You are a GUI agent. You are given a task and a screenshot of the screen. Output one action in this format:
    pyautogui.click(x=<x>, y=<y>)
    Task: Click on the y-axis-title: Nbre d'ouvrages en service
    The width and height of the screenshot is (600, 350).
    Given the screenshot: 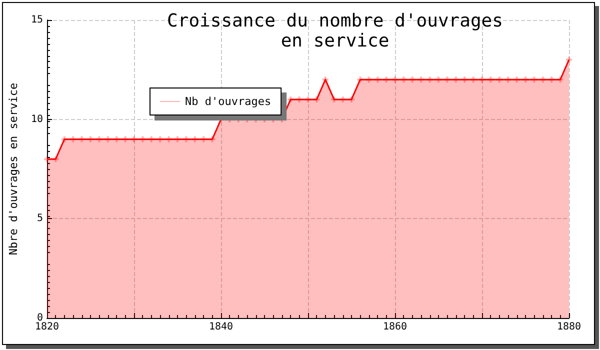 What is the action you would take?
    pyautogui.click(x=13, y=169)
    